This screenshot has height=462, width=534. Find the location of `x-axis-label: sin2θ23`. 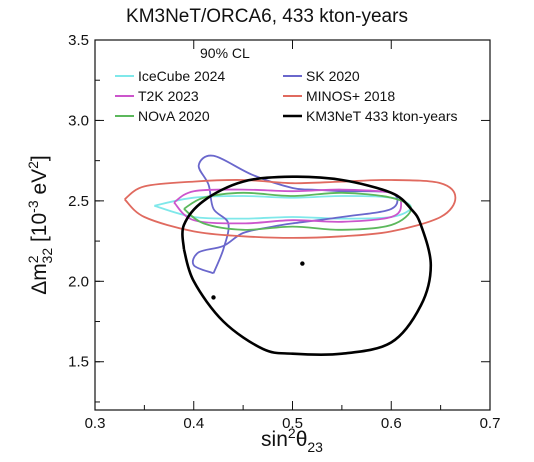

x-axis-label: sin2θ23 is located at coordinates (292, 440).